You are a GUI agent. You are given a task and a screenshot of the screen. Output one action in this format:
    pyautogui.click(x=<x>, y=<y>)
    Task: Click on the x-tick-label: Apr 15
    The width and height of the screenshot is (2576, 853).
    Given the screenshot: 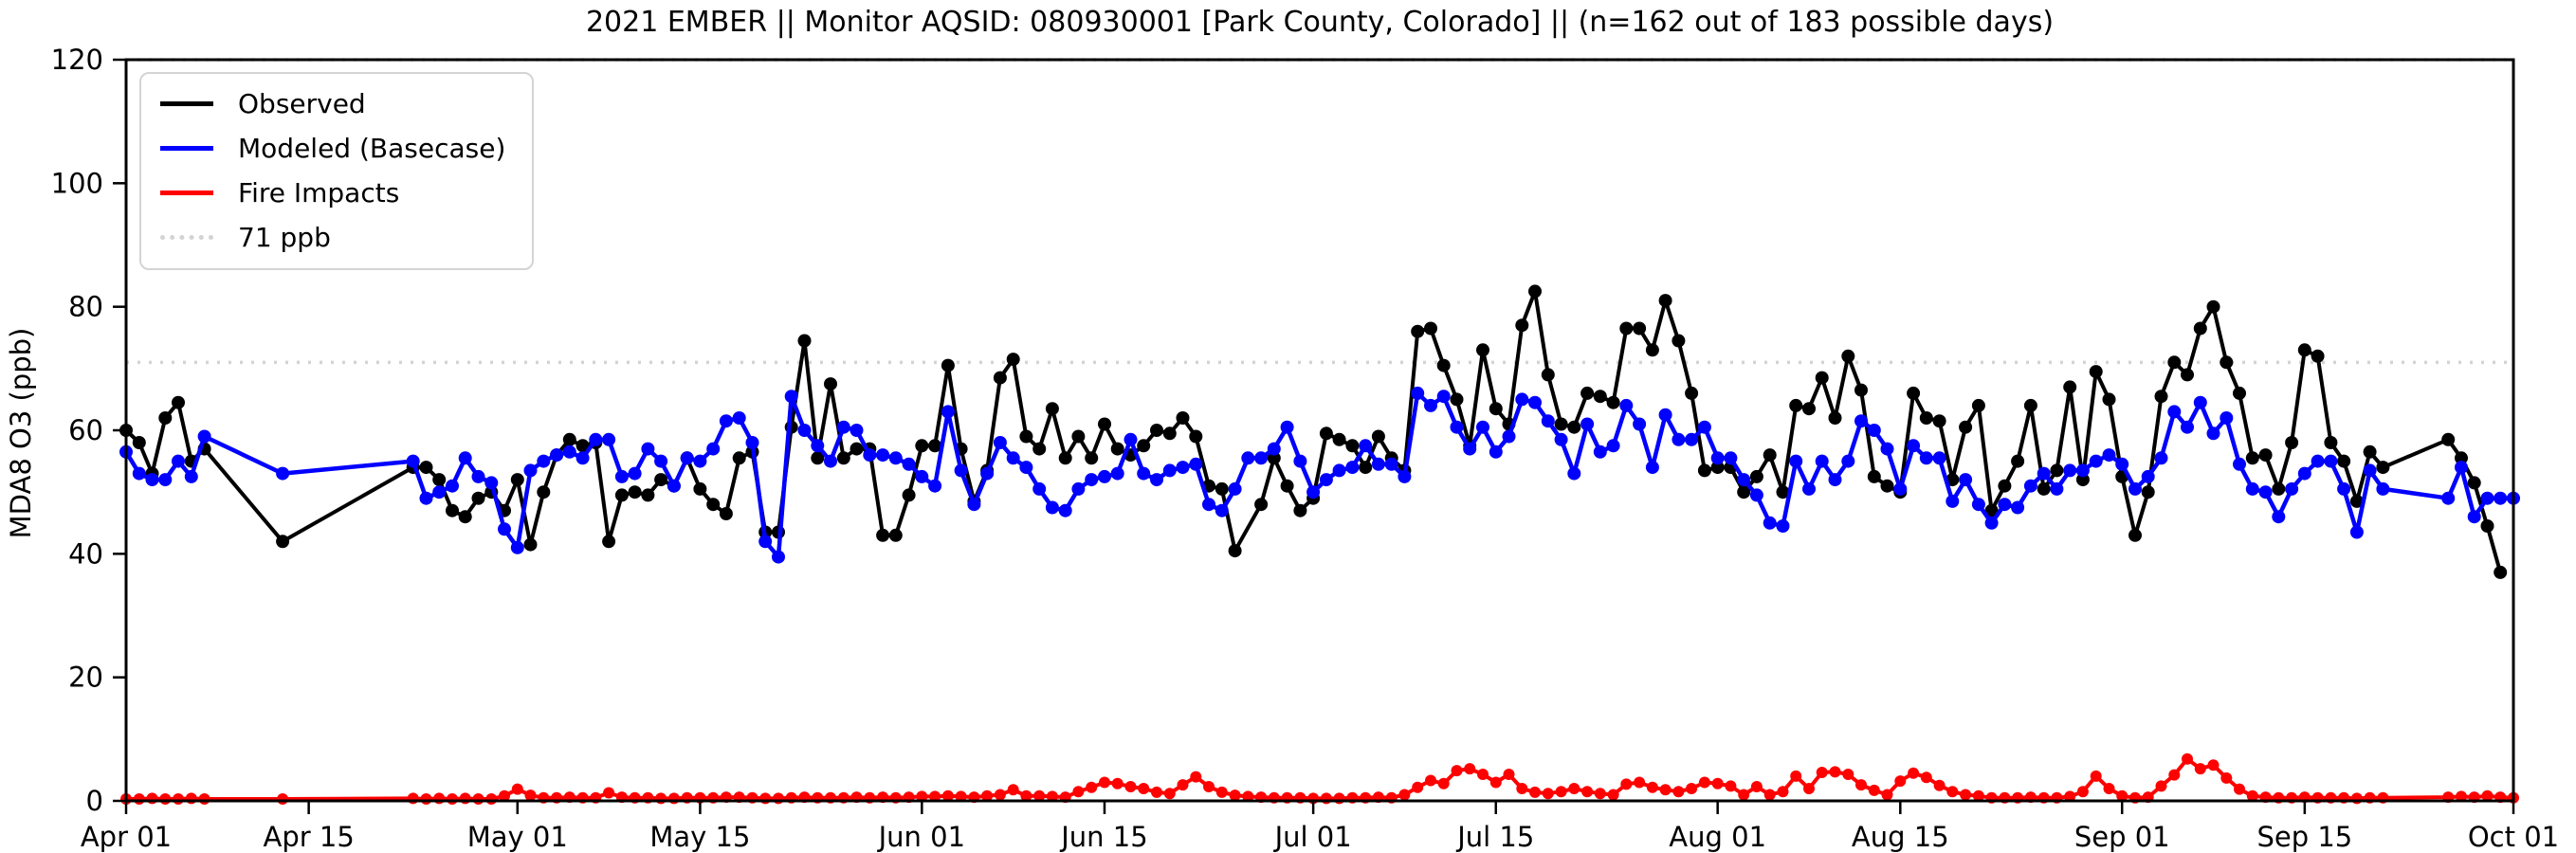 What is the action you would take?
    pyautogui.click(x=308, y=837)
    